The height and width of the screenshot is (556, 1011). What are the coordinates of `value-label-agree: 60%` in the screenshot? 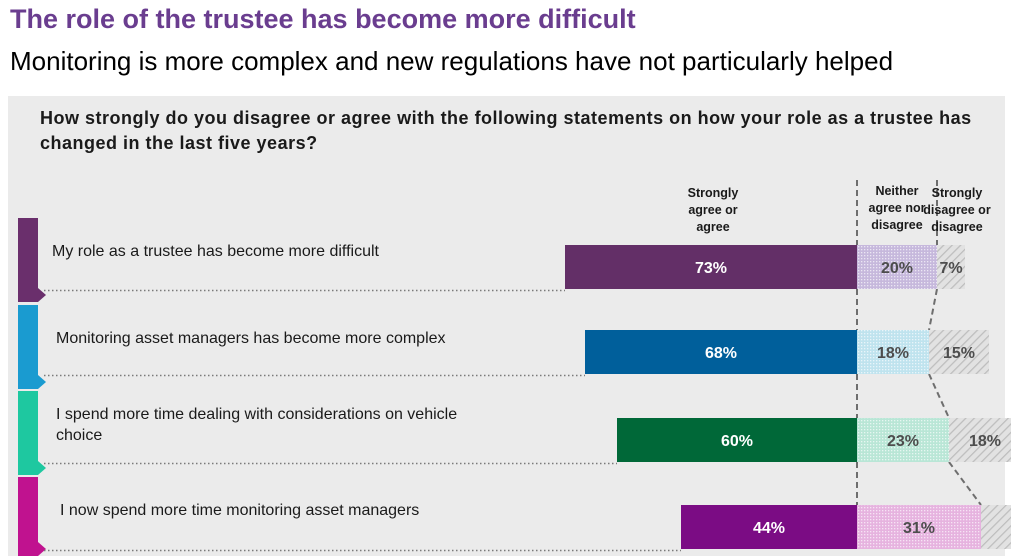 It's located at (737, 441).